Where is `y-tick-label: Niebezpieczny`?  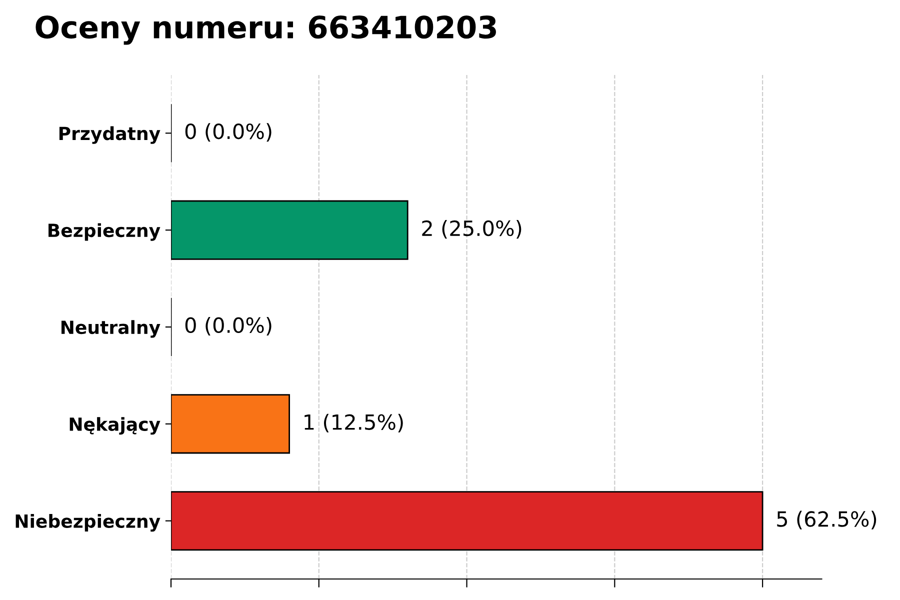 y-tick-label: Niebezpieczny is located at coordinates (88, 523).